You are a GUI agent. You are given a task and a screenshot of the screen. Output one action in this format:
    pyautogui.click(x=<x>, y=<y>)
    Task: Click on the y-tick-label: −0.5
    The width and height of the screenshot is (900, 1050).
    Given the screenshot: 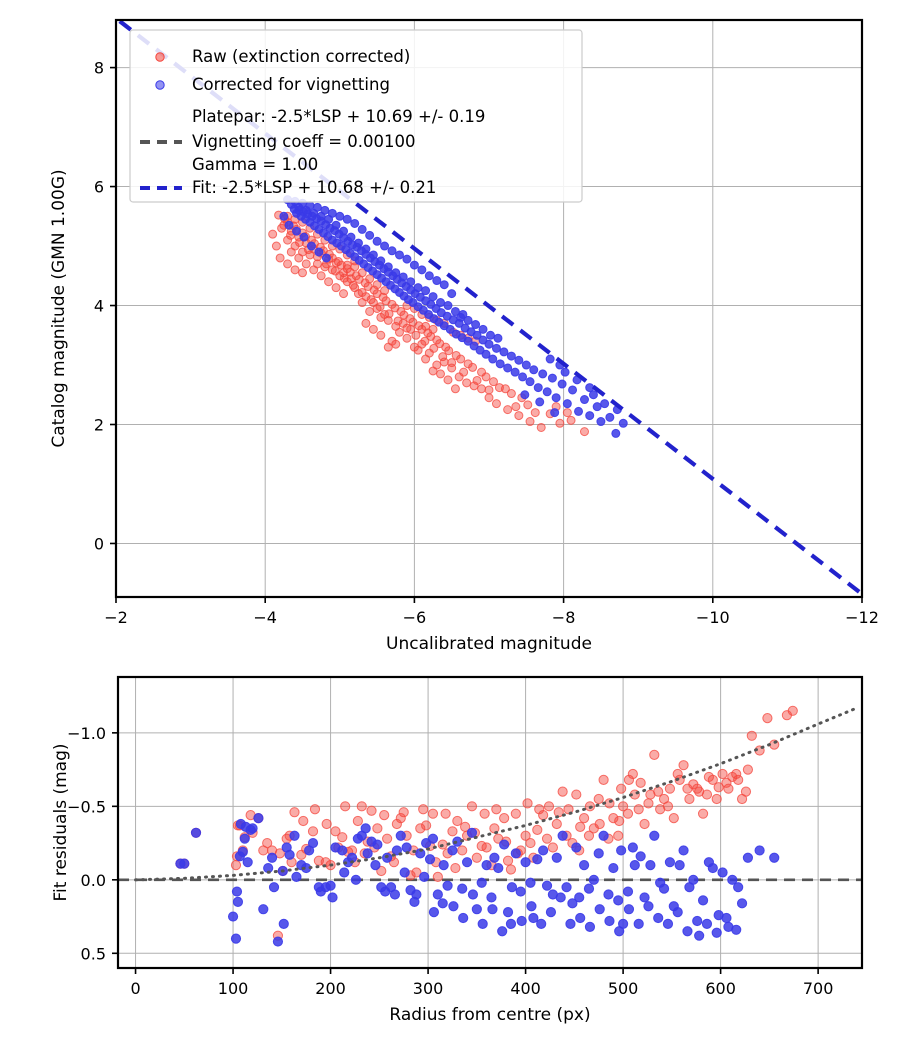 What is the action you would take?
    pyautogui.click(x=86, y=806)
    